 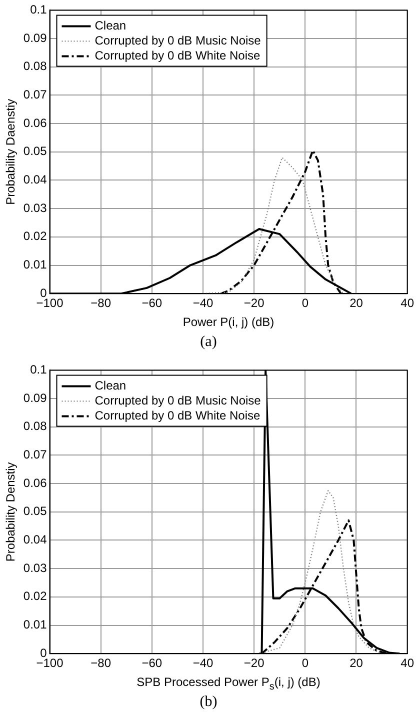 What do you see at coordinates (229, 322) in the screenshot?
I see `x-axis-title: Power P(i, j) (dB)` at bounding box center [229, 322].